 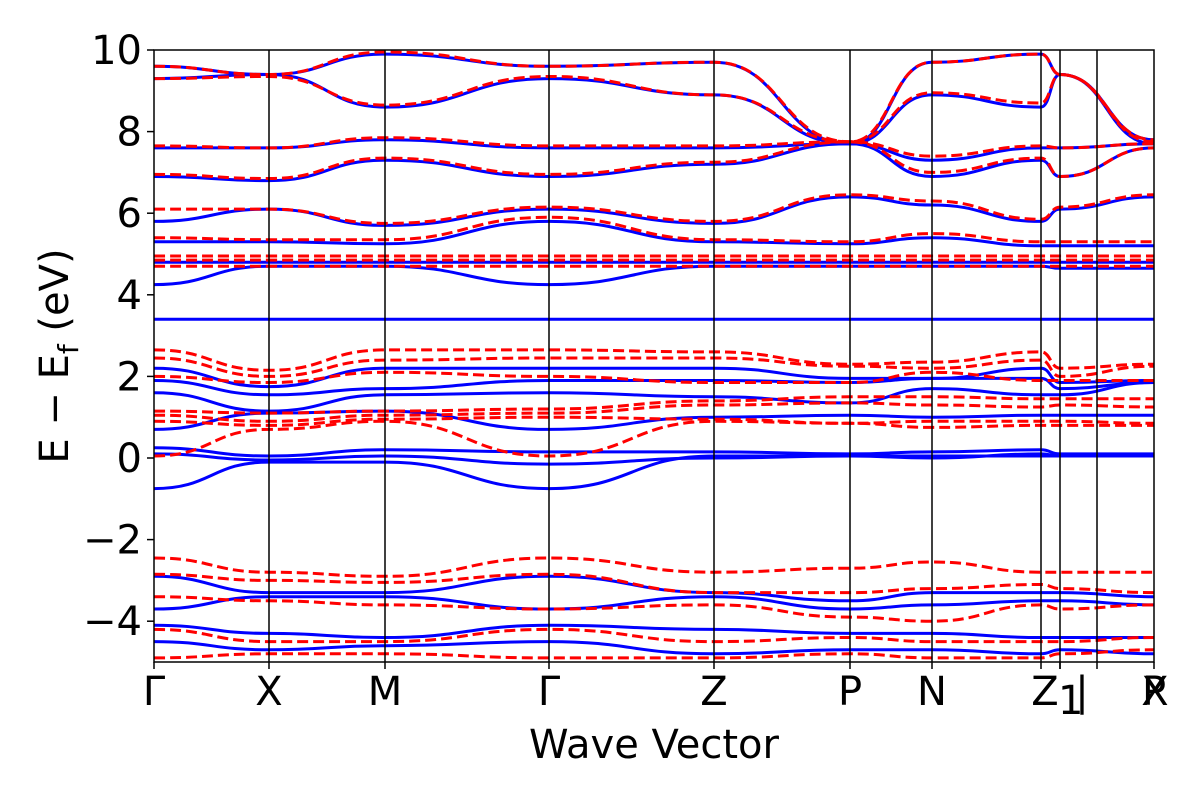 I want to click on x-tick-label: |, so click(x=1081, y=692).